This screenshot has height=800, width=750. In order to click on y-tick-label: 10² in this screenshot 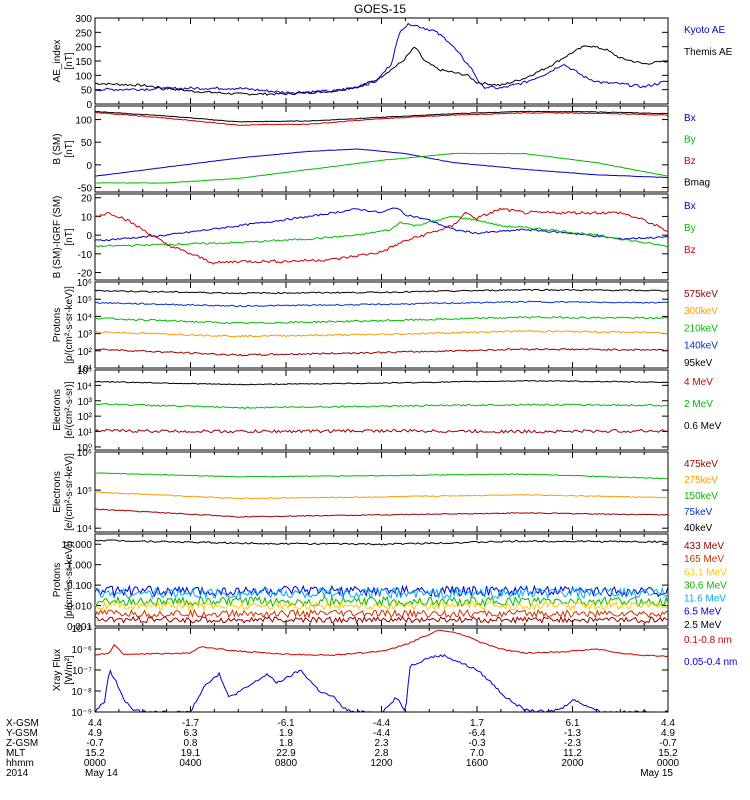, I will do `click(85, 417)`.